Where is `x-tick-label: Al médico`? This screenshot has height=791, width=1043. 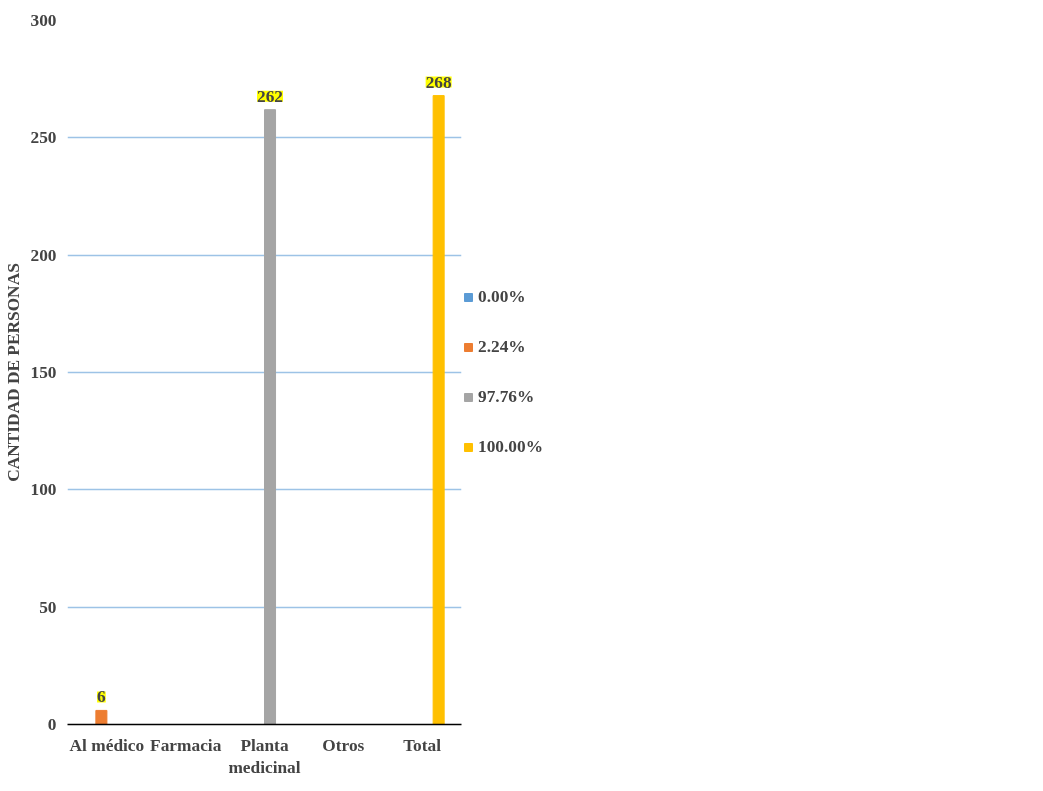 x-tick-label: Al médico is located at coordinates (107, 745).